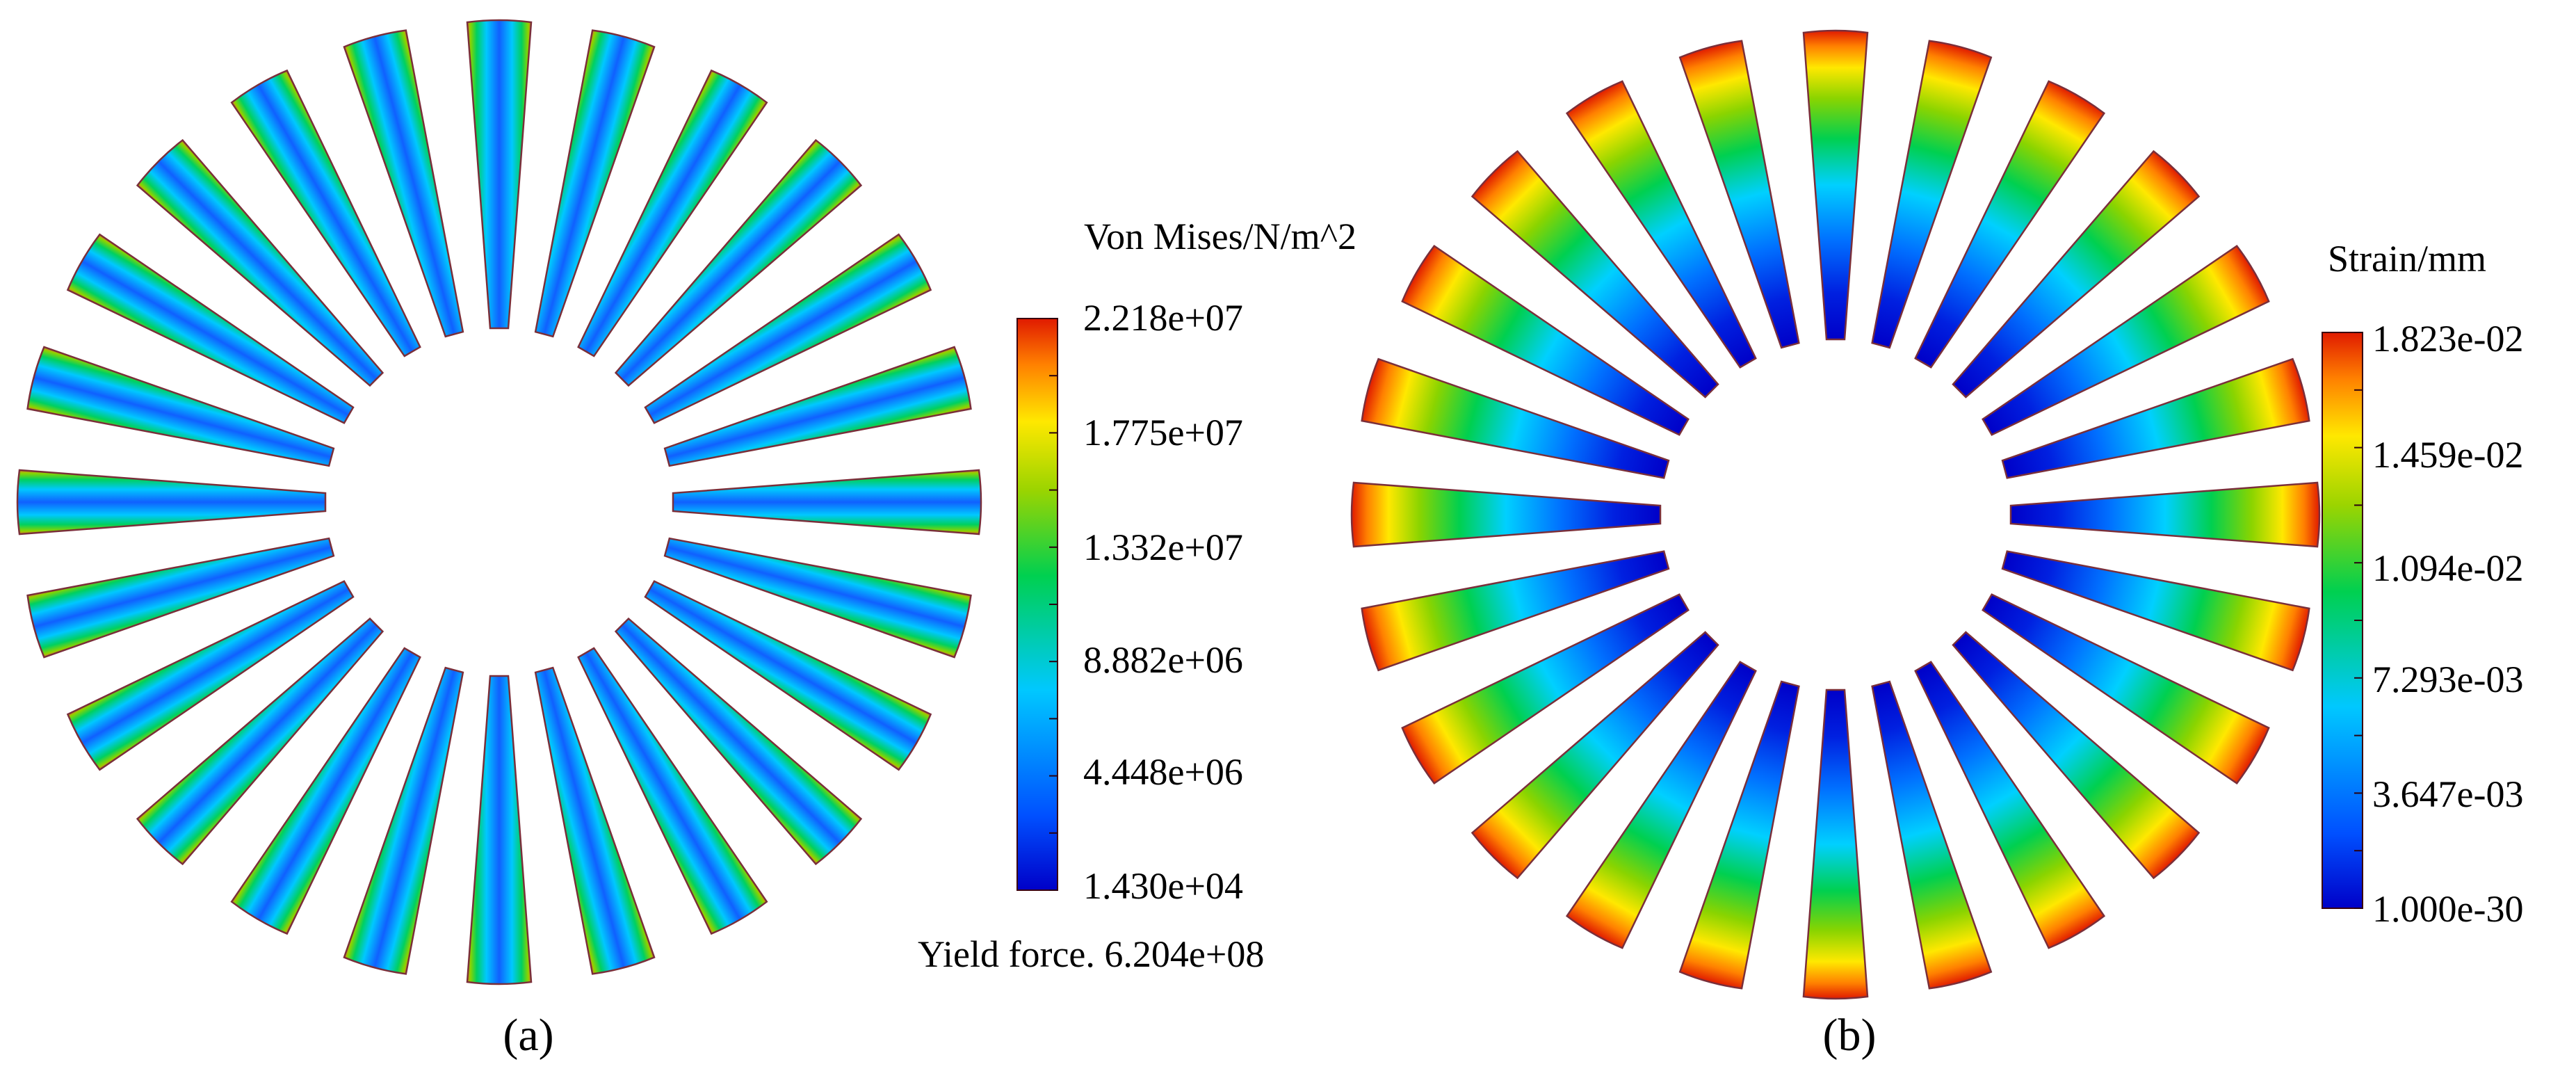 The height and width of the screenshot is (1087, 2576). I want to click on yield-force-note: Yield force. 6.204e+08, so click(1091, 954).